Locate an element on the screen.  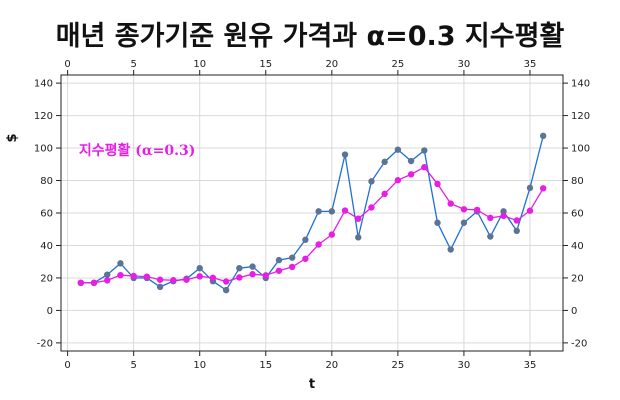
x-top-tick-label: 0 is located at coordinates (67, 64).